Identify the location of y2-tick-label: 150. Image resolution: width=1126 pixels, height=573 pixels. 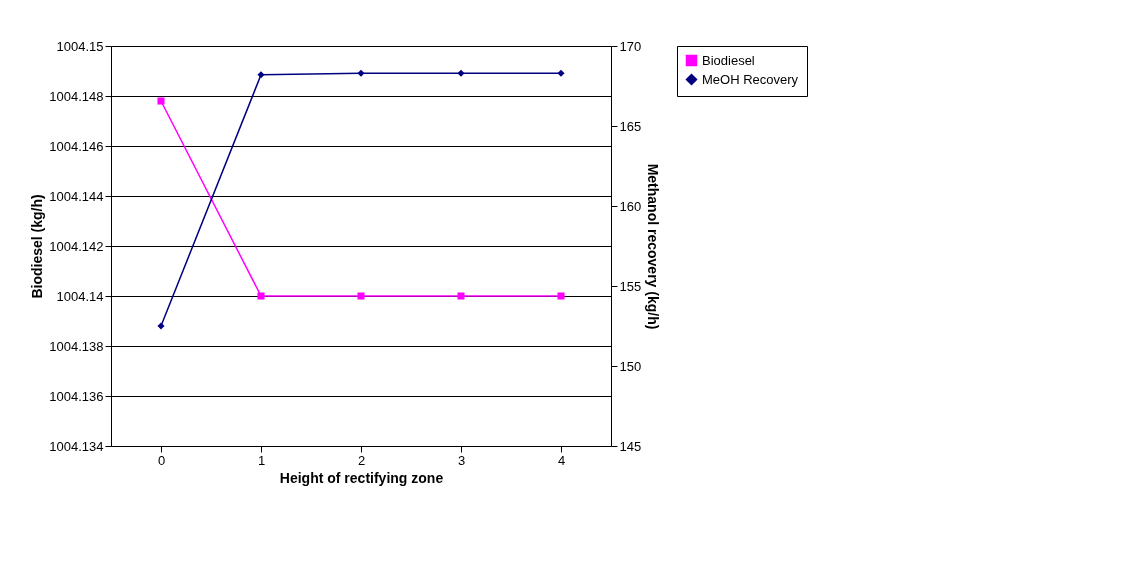
(630, 366).